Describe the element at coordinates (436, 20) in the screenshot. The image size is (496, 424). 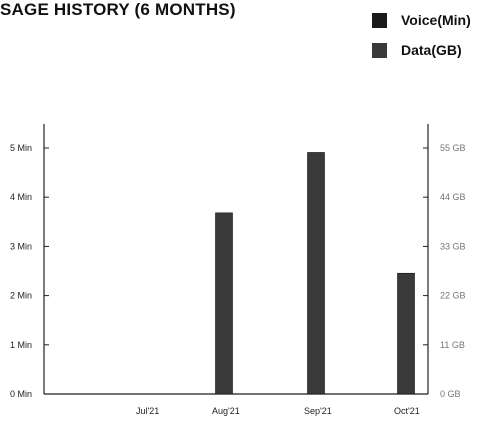
I see `legend-label-voice: Voice(Min)` at that location.